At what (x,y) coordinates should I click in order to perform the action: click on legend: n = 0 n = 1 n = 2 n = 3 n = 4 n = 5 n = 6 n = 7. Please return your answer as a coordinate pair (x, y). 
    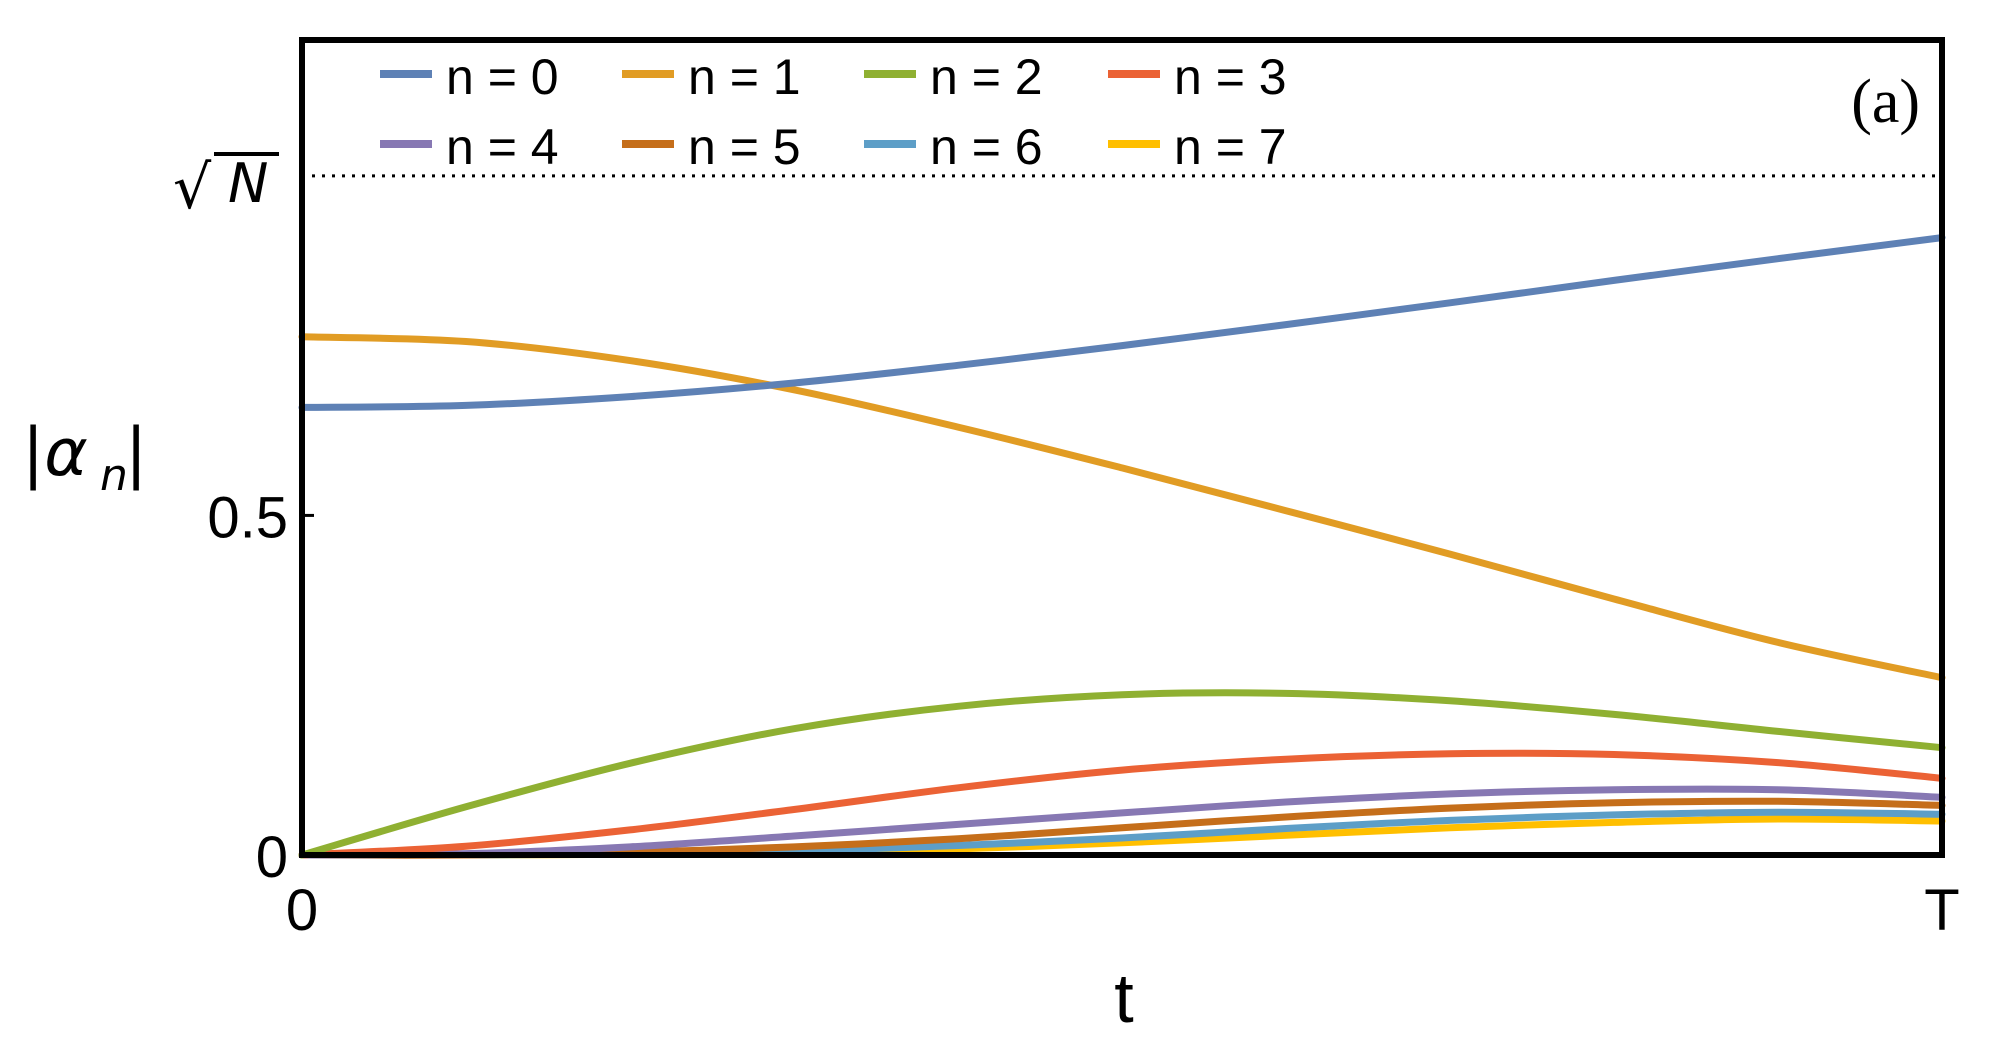
    Looking at the image, I should click on (833, 112).